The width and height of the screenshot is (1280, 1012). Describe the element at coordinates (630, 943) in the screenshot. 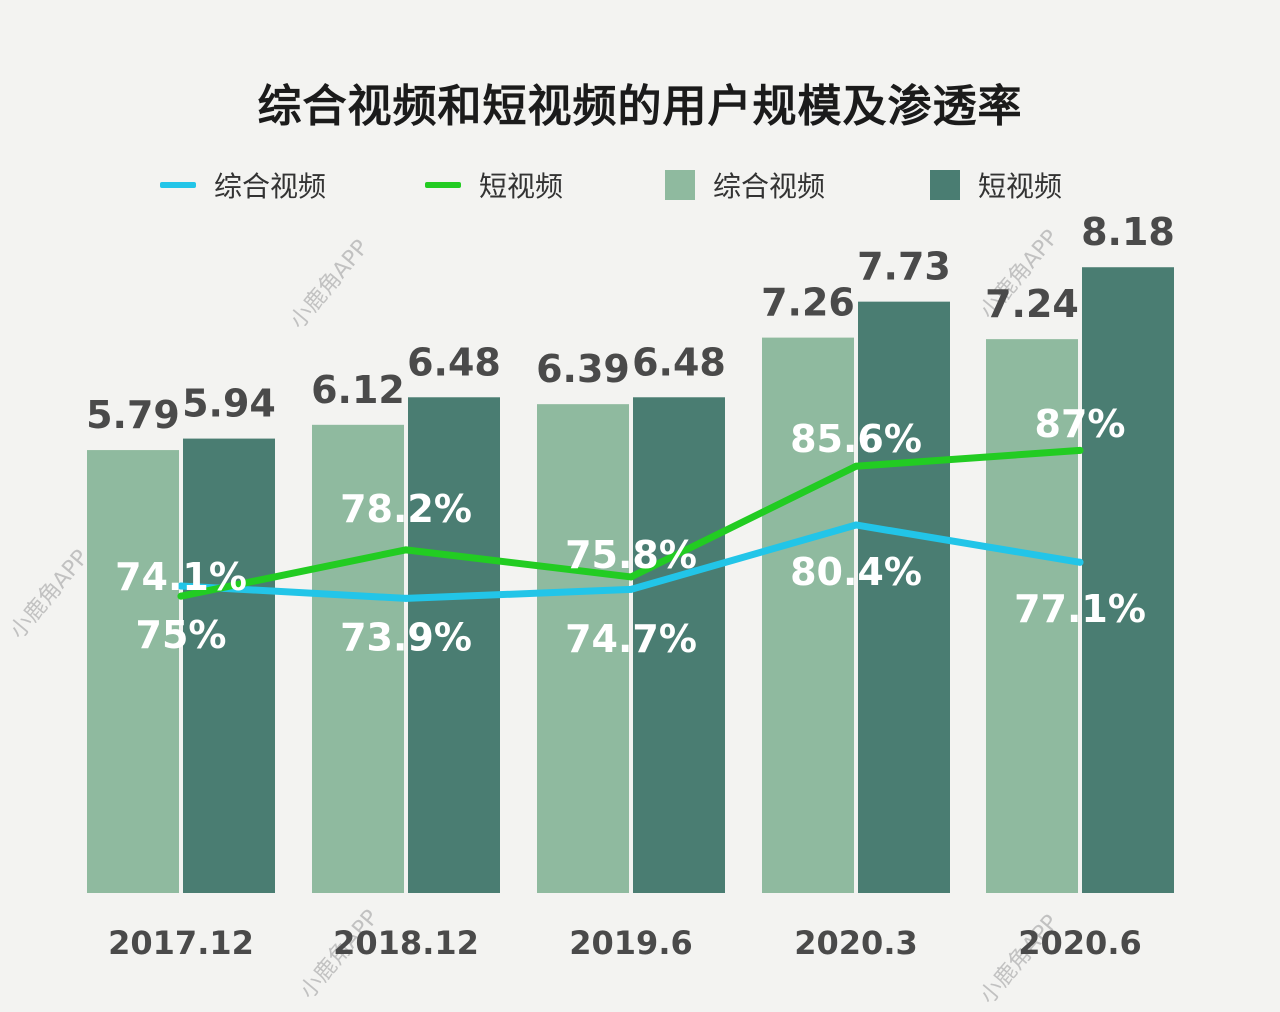

I see `x-tick-label: 2019.6` at that location.